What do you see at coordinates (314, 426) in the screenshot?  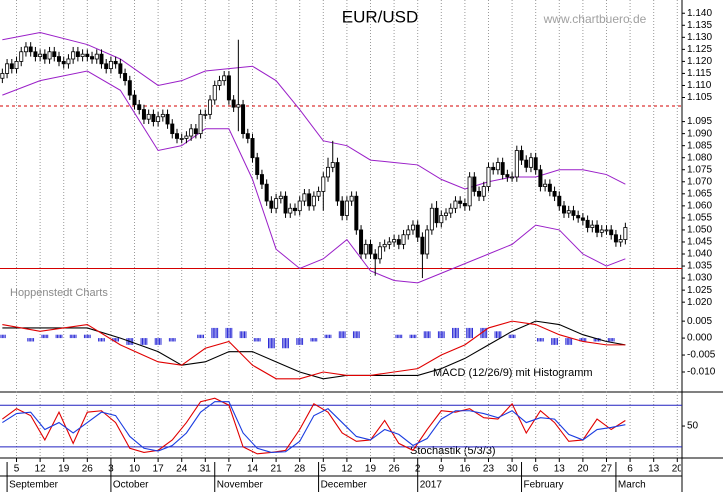 I see `indicator-line` at bounding box center [314, 426].